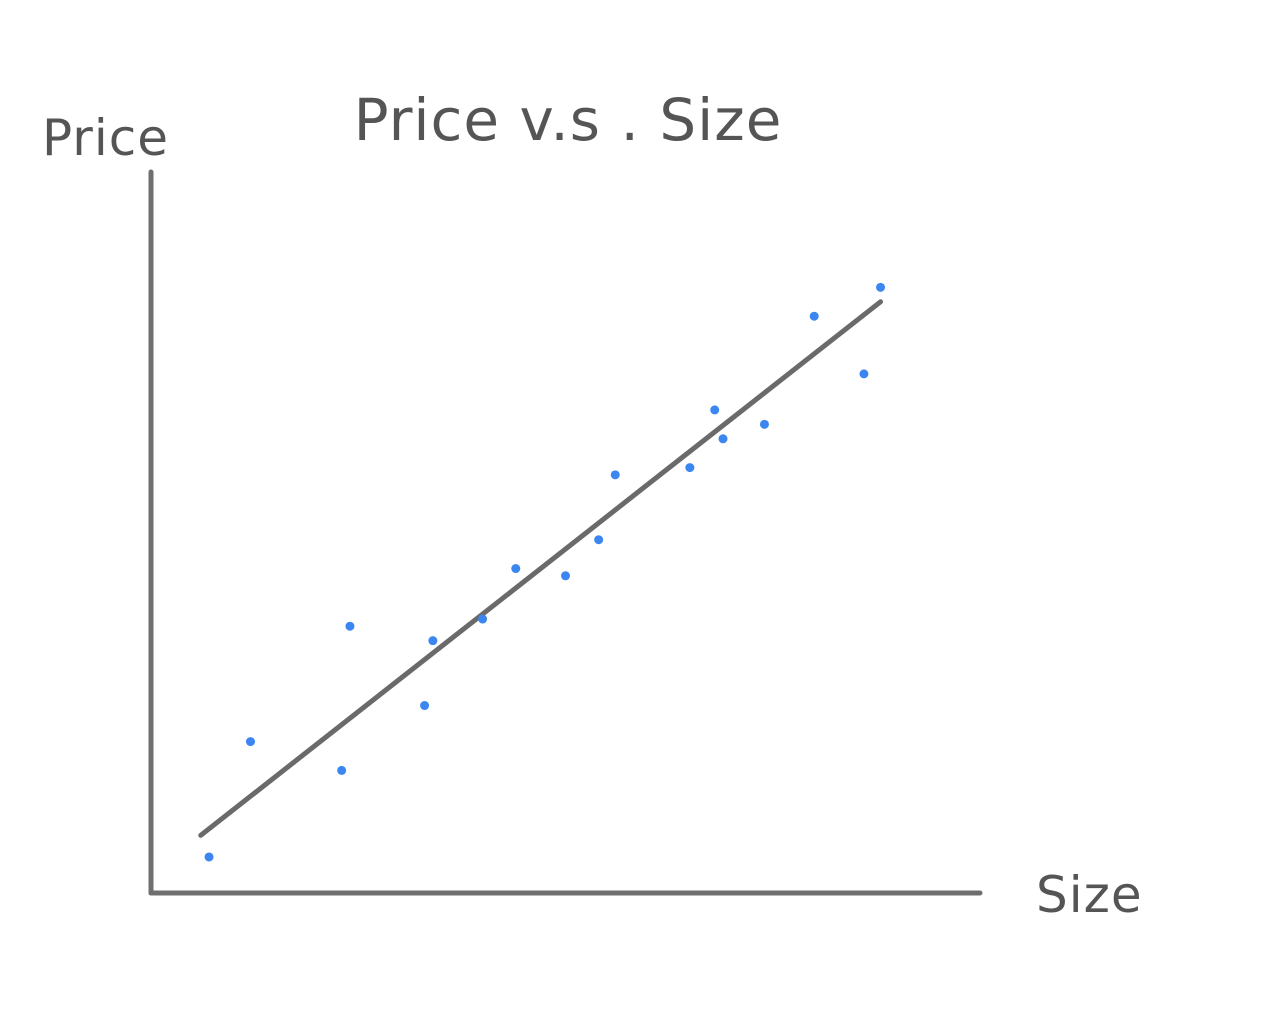 Image resolution: width=1265 pixels, height=1015 pixels. I want to click on x-axis-label: Size, so click(1089, 895).